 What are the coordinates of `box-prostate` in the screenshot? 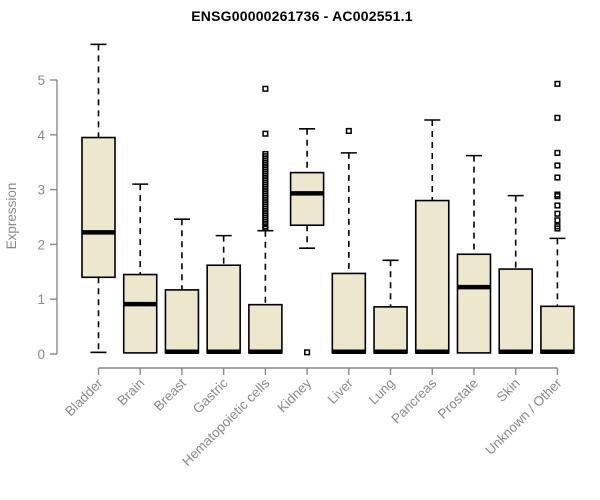 It's located at (474, 303).